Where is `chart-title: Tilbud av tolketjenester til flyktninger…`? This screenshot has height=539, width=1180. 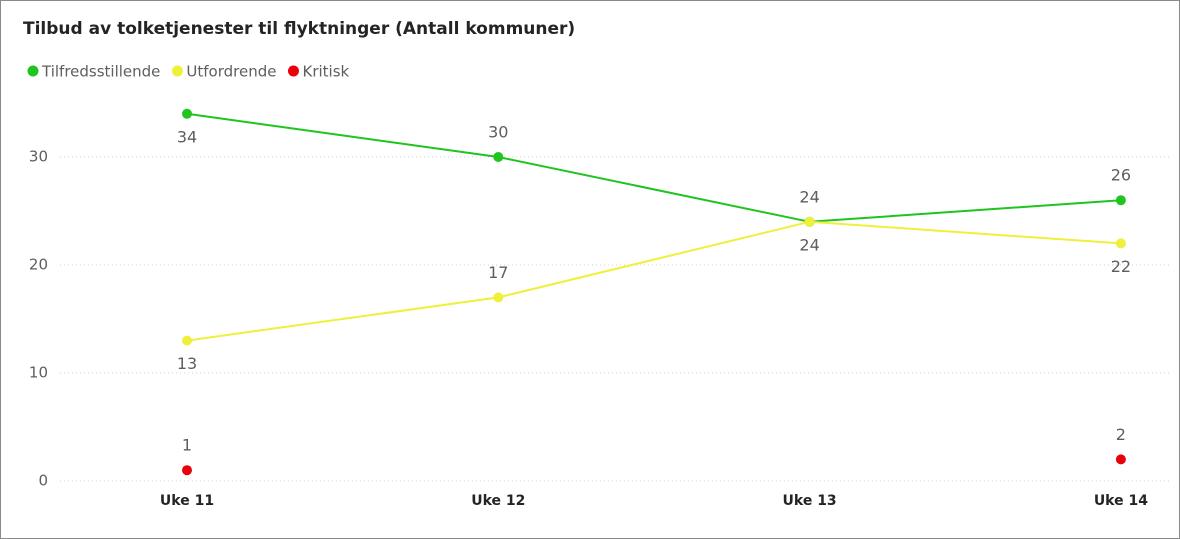 chart-title: Tilbud av tolketjenester til flyktninger… is located at coordinates (299, 29).